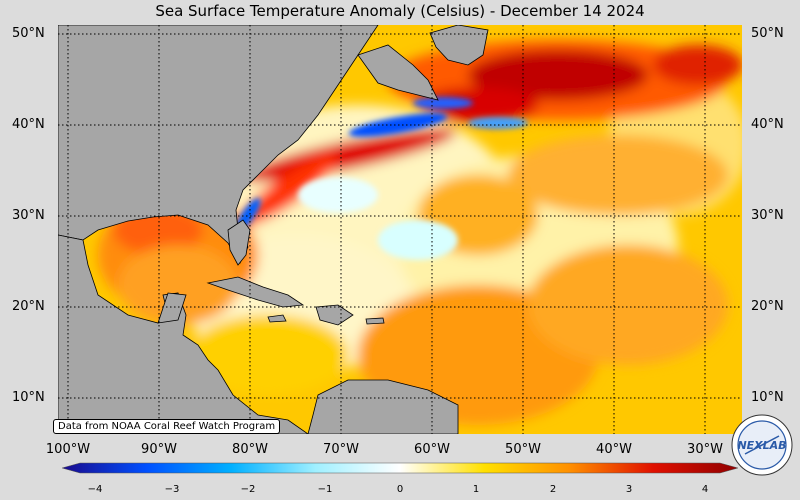 The width and height of the screenshot is (800, 500). Describe the element at coordinates (68, 449) in the screenshot. I see `lon-label-100w: 100°W` at that location.